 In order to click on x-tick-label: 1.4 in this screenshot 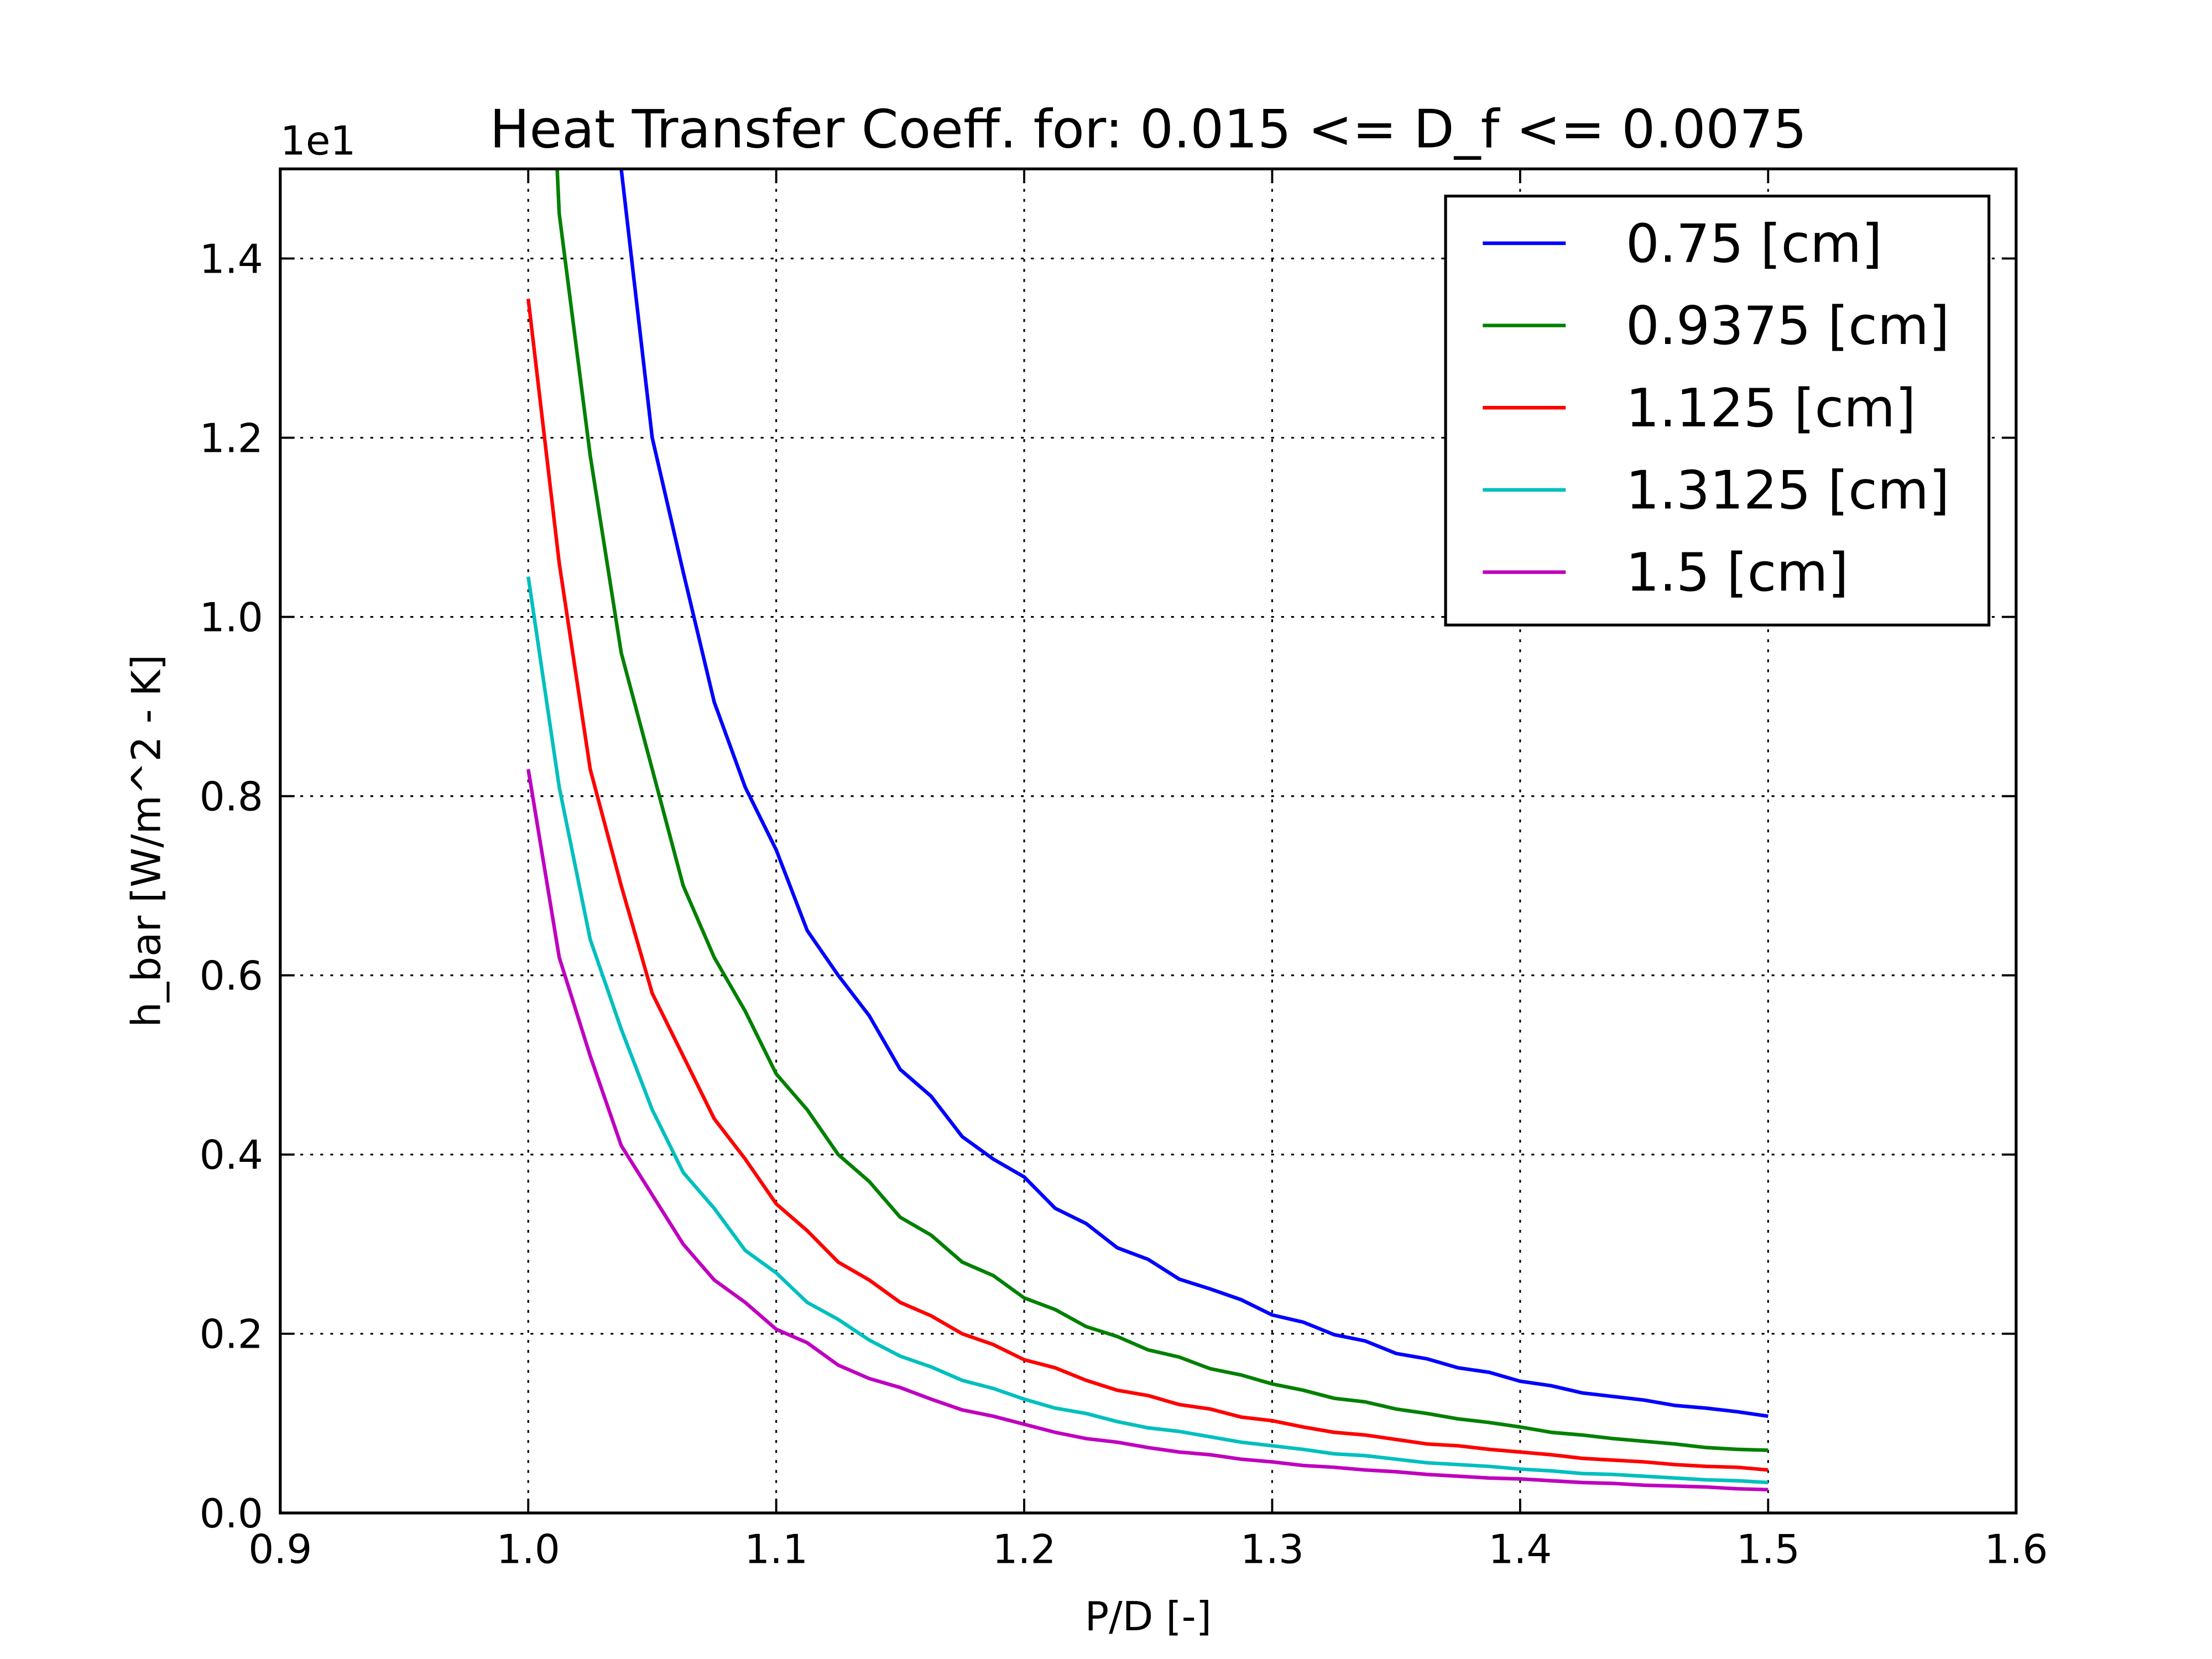, I will do `click(1520, 1550)`.